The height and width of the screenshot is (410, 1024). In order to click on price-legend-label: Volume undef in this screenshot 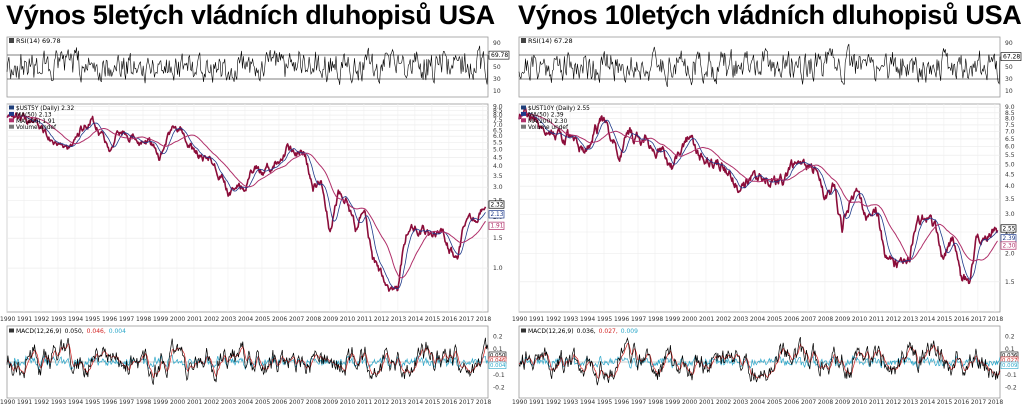, I will do `click(36, 128)`.